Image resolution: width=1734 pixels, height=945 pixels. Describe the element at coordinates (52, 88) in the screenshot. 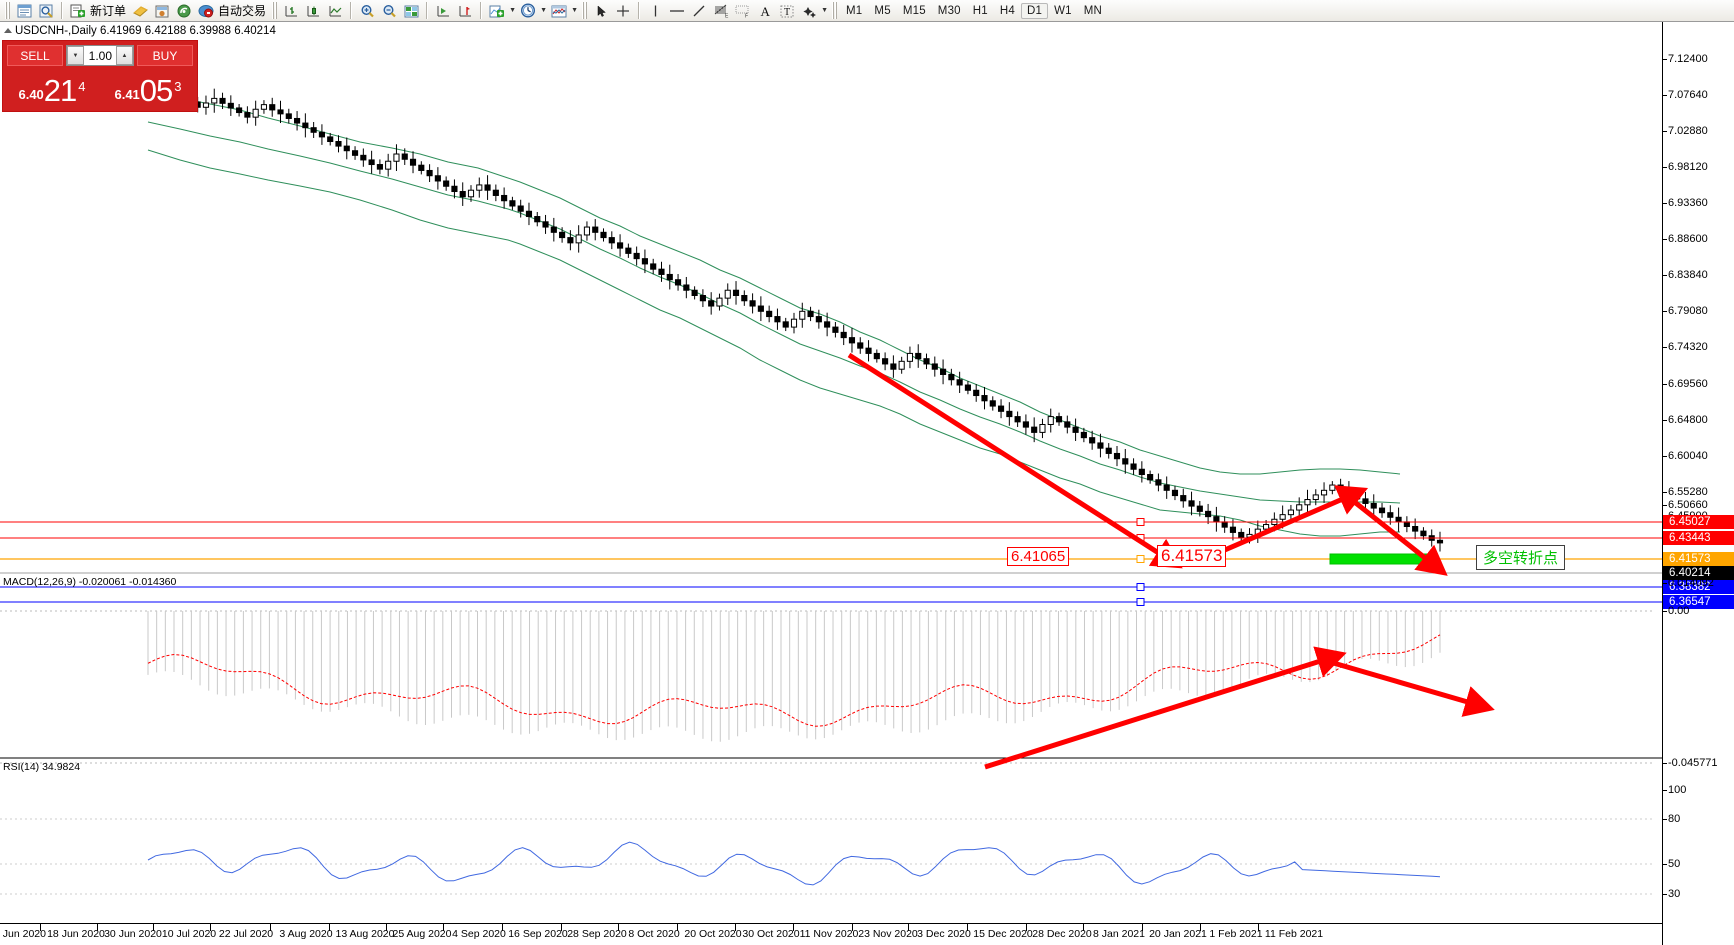

I see `sell-price-display: 6.40 21 4` at that location.